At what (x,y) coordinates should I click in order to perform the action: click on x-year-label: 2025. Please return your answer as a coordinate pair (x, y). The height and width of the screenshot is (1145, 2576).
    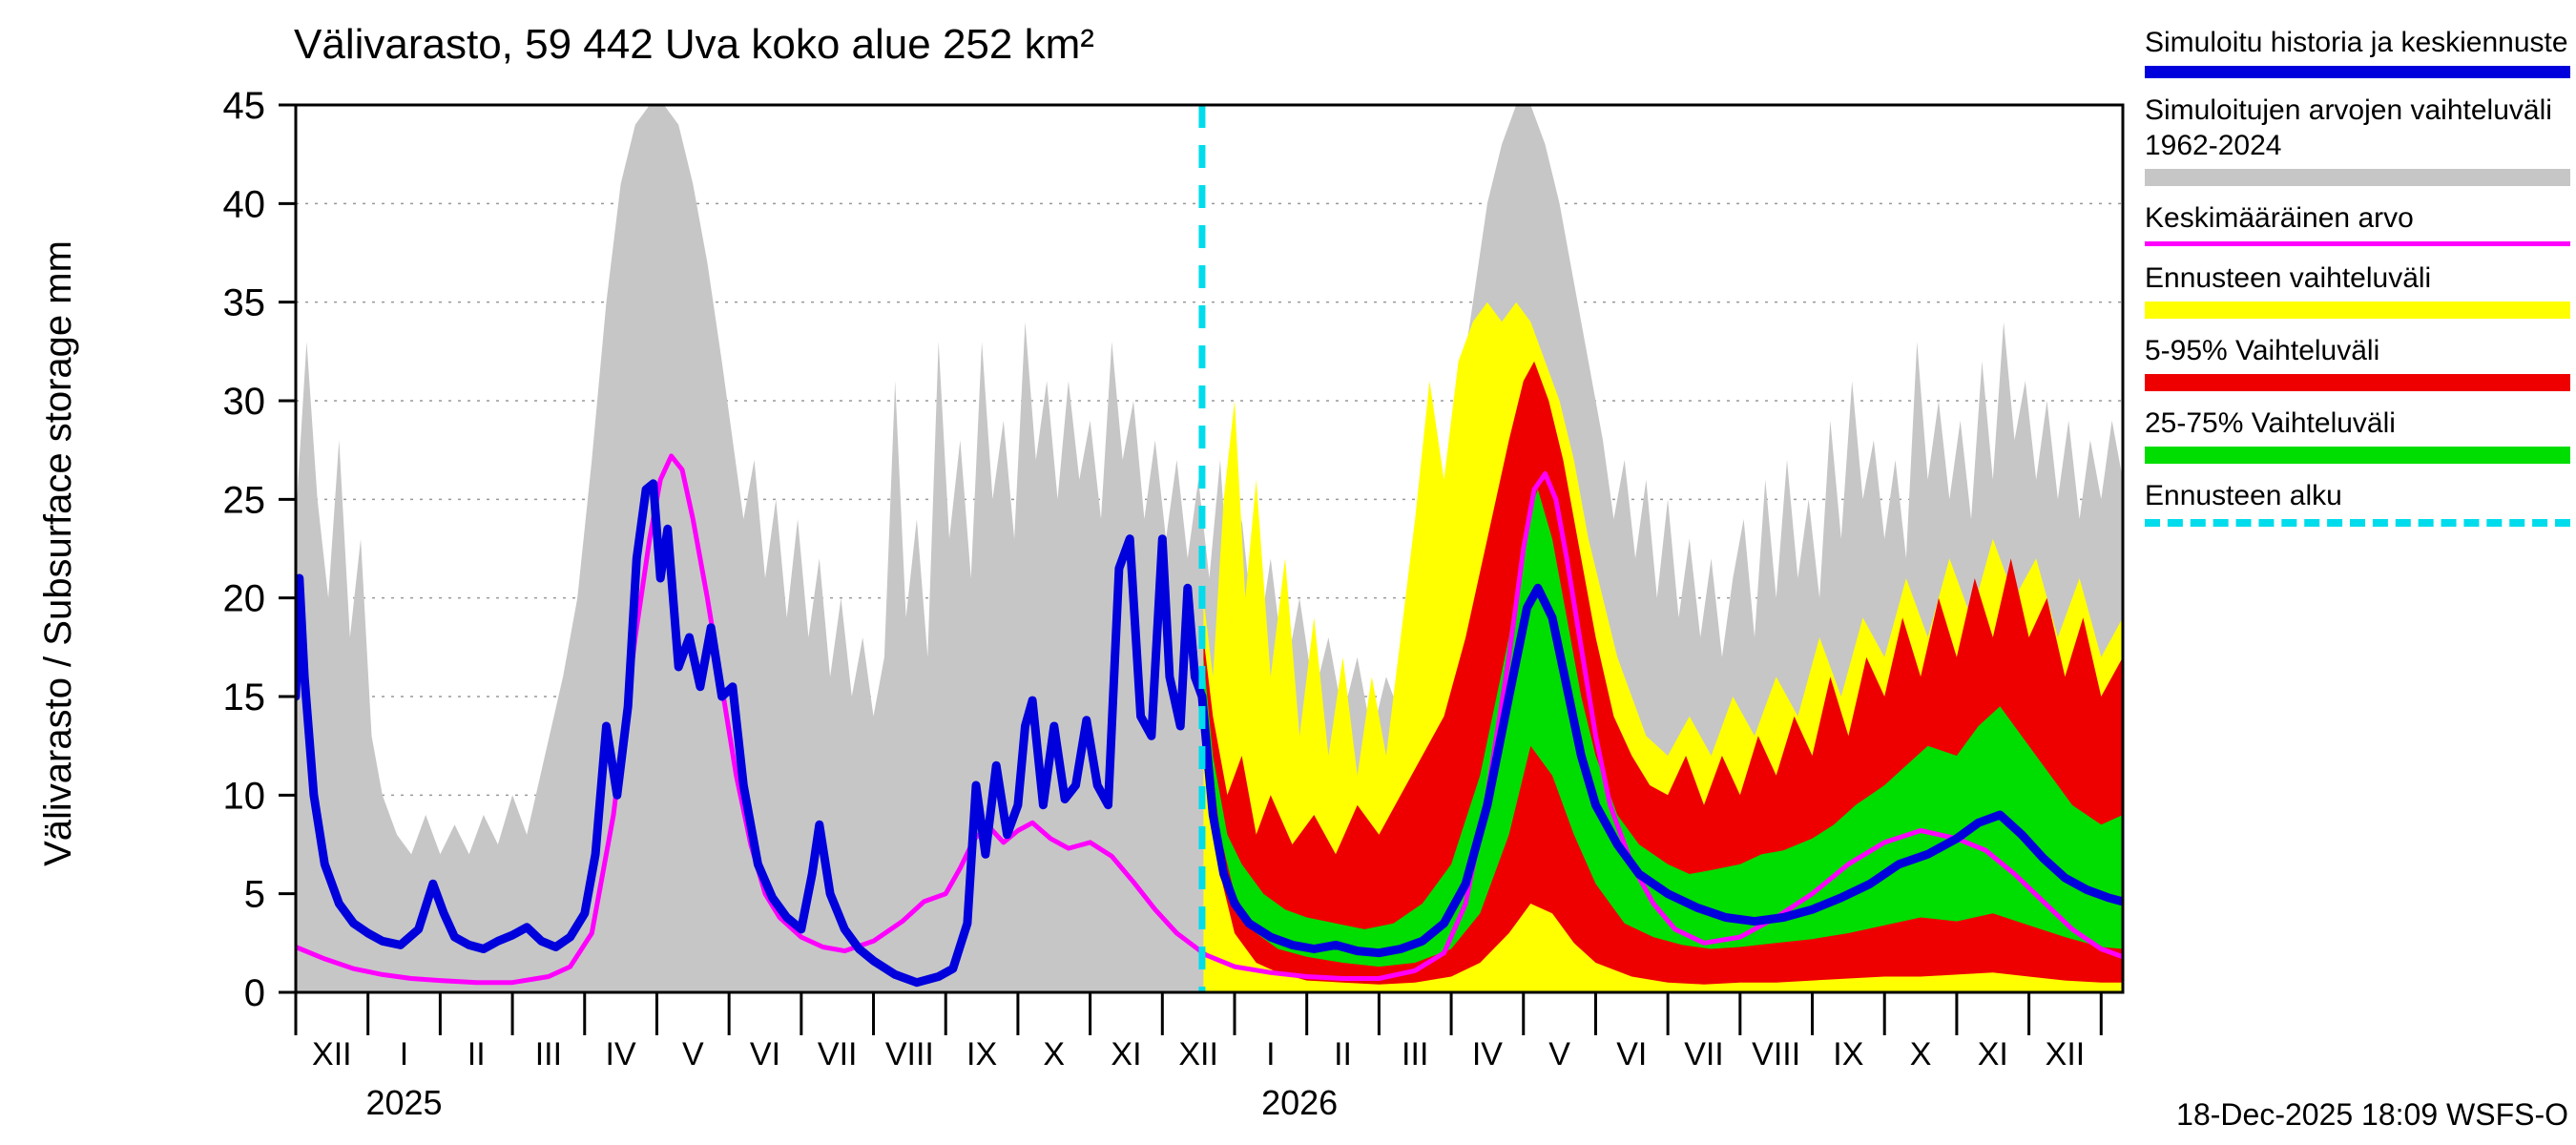
    Looking at the image, I should click on (403, 1103).